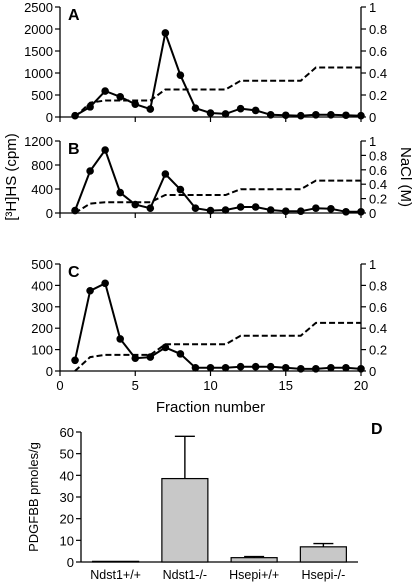 The width and height of the screenshot is (413, 583). What do you see at coordinates (372, 264) in the screenshot?
I see `panel-c-y2tick-label: 1` at bounding box center [372, 264].